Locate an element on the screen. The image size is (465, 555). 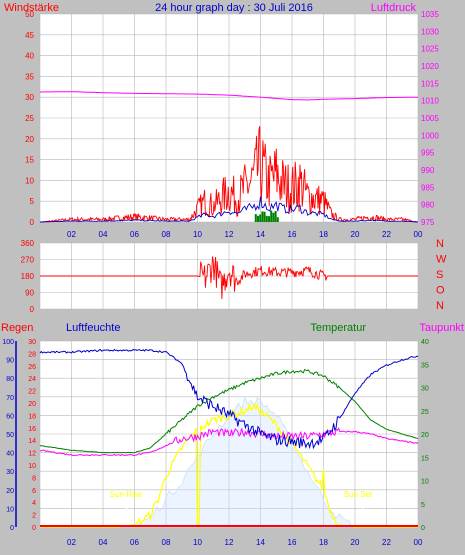
wind-x-axis: 02 04 06 08 10 12 14 16 18 20 22 00 is located at coordinates (245, 234).